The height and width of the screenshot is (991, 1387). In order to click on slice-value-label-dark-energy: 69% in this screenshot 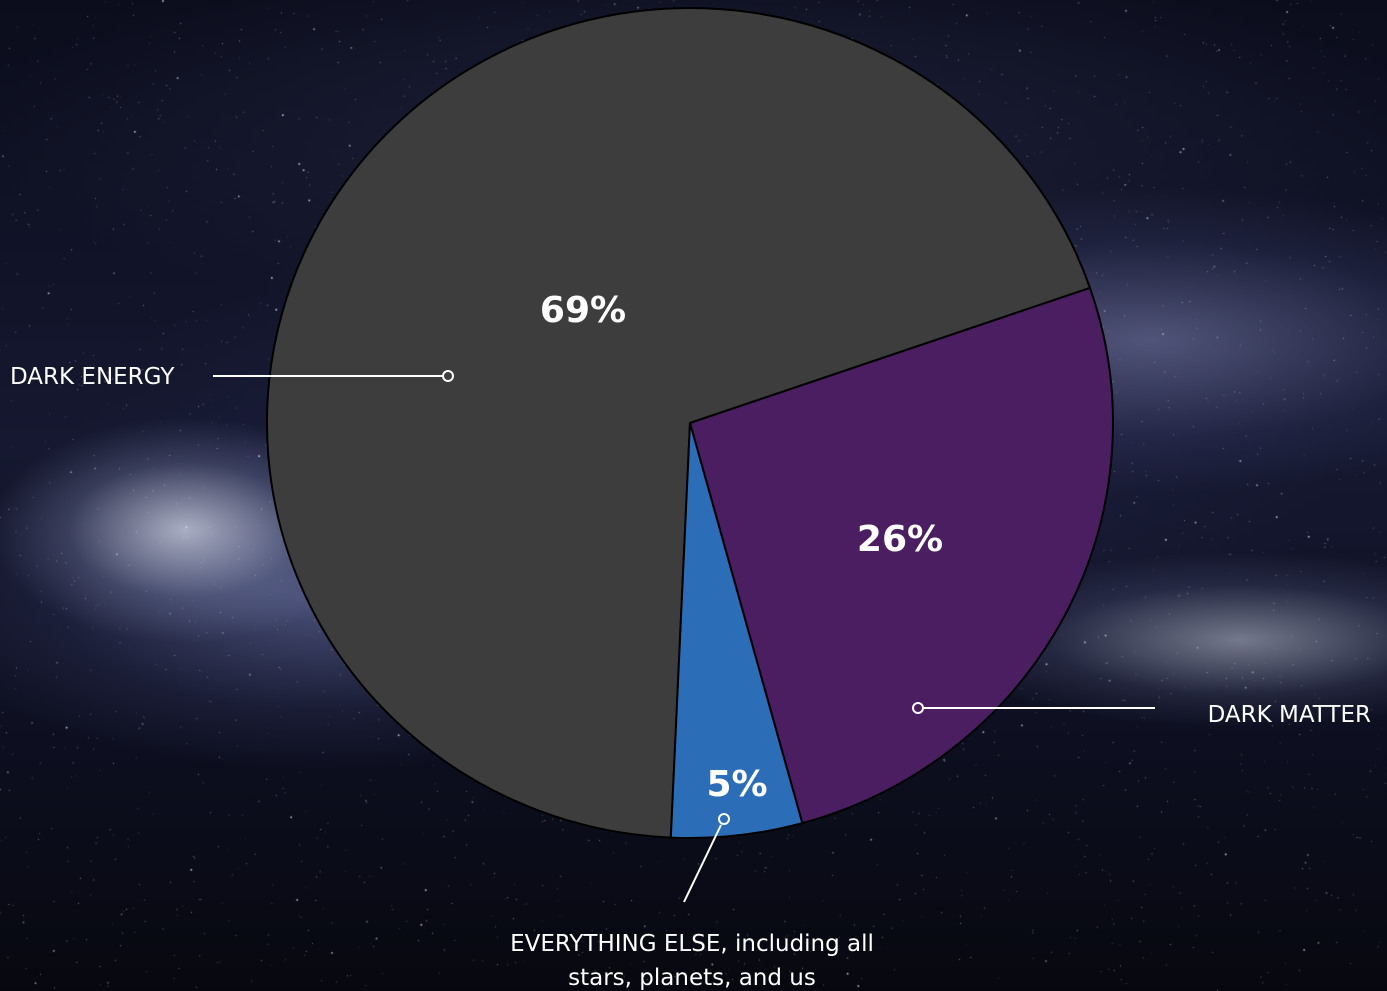, I will do `click(583, 310)`.